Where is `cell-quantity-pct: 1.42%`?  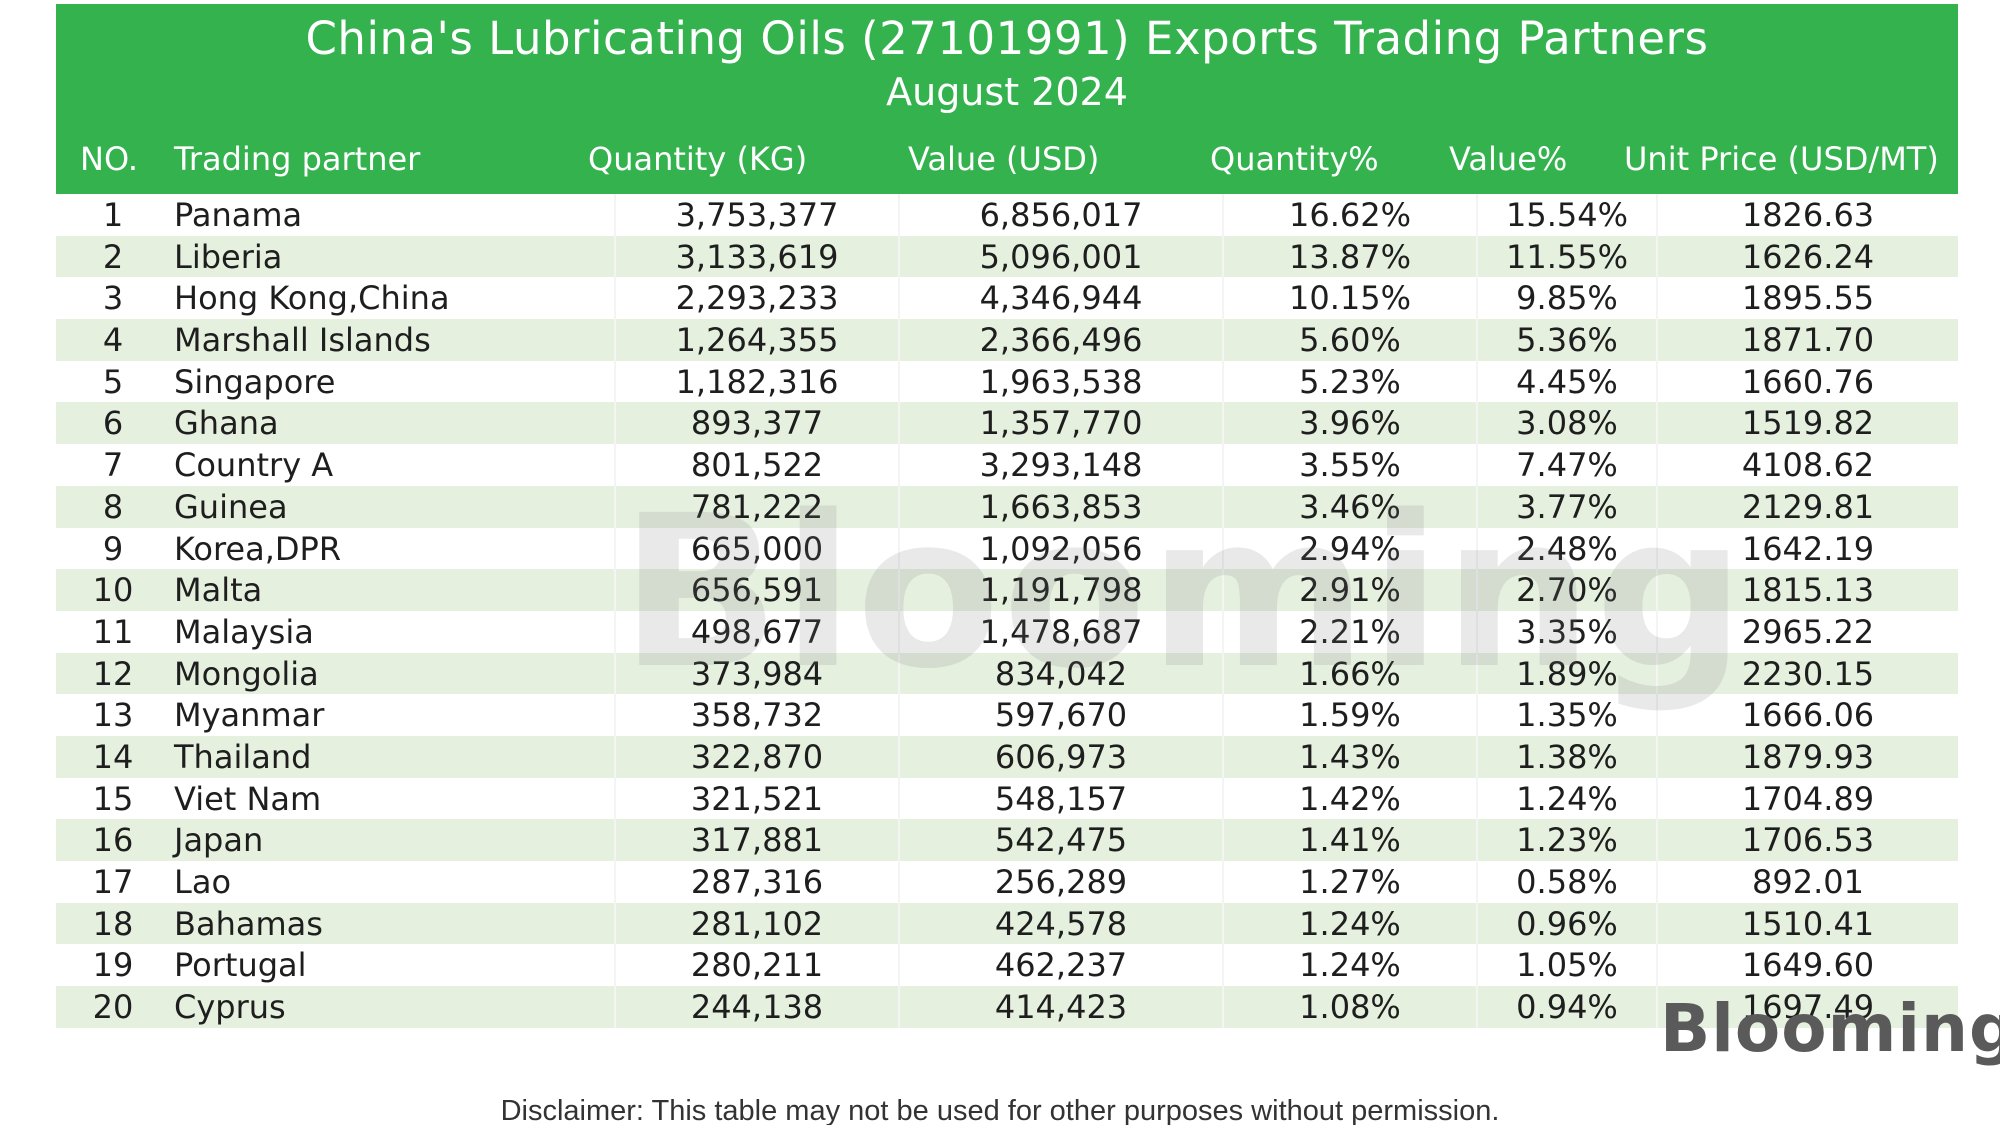
cell-quantity-pct: 1.42% is located at coordinates (1351, 798).